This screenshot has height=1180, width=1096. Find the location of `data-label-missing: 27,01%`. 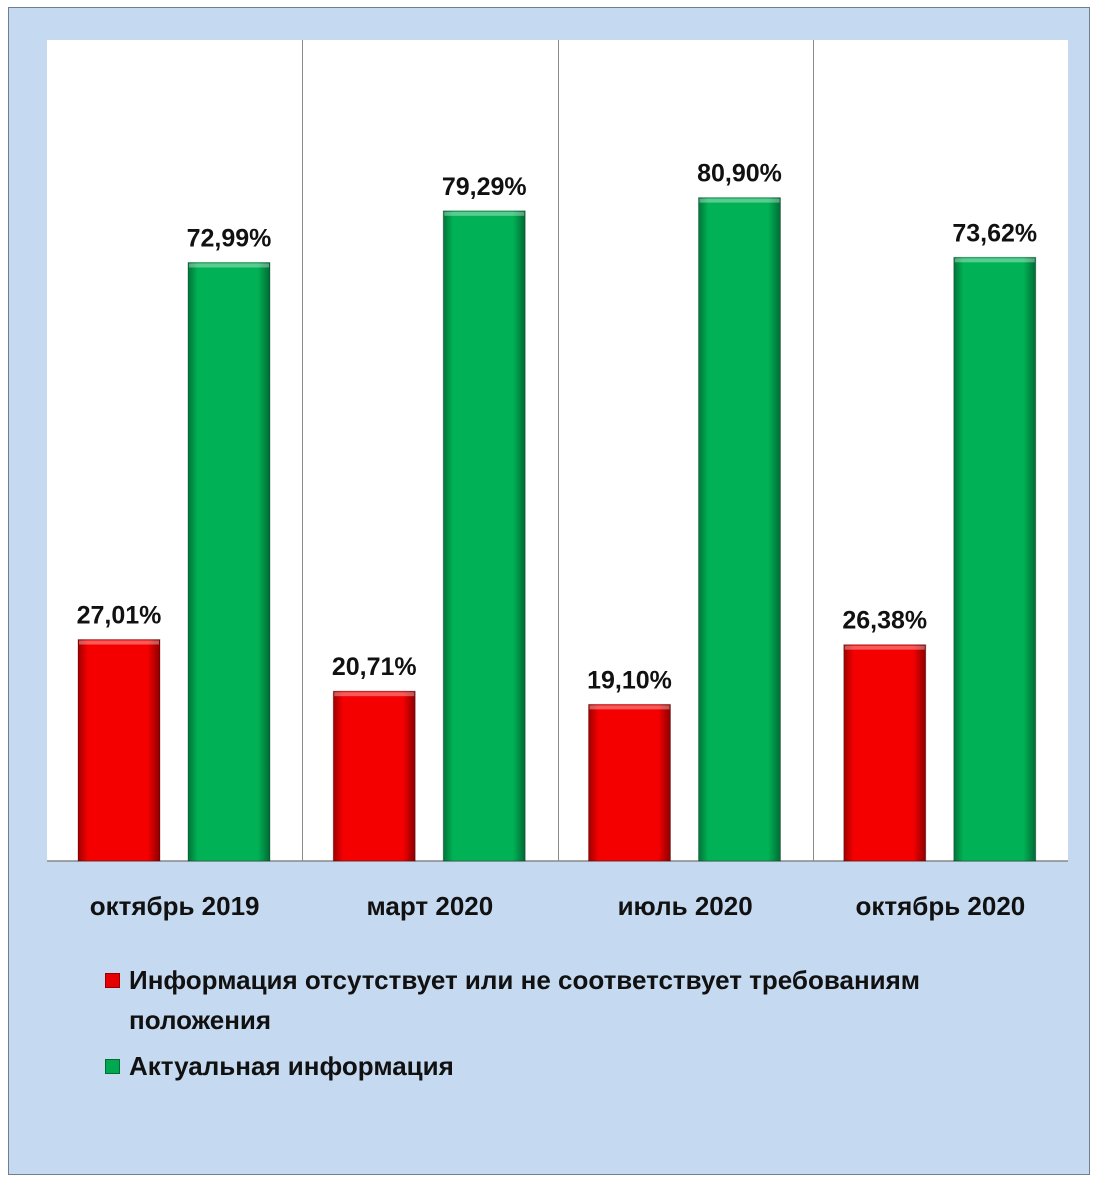

data-label-missing: 27,01% is located at coordinates (119, 616).